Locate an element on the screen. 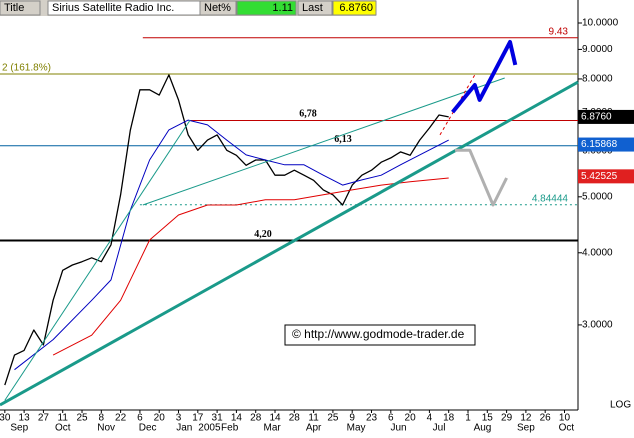 This screenshot has height=438, width=634. copyright-box is located at coordinates (380, 335).